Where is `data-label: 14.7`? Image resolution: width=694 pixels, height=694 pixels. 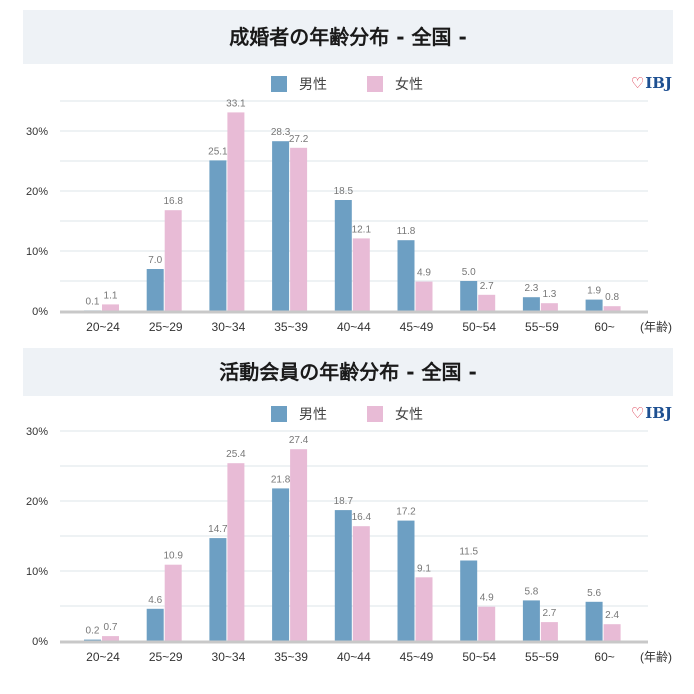
data-label: 14.7 is located at coordinates (218, 529).